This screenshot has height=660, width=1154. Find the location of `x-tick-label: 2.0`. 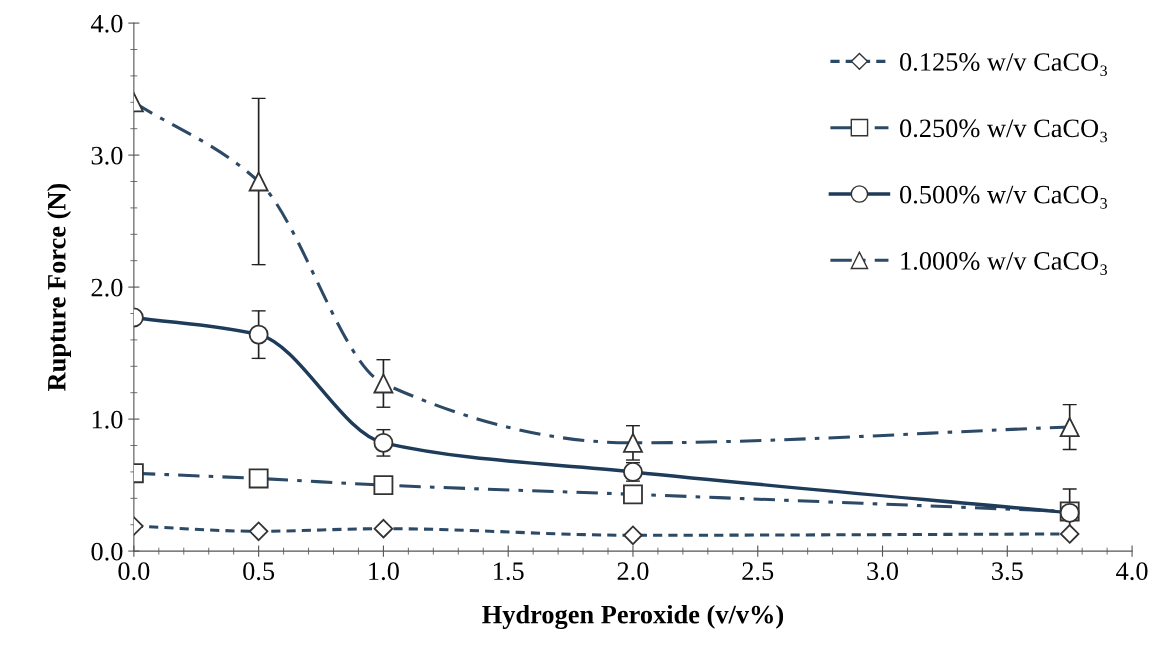

x-tick-label: 2.0 is located at coordinates (633, 571).